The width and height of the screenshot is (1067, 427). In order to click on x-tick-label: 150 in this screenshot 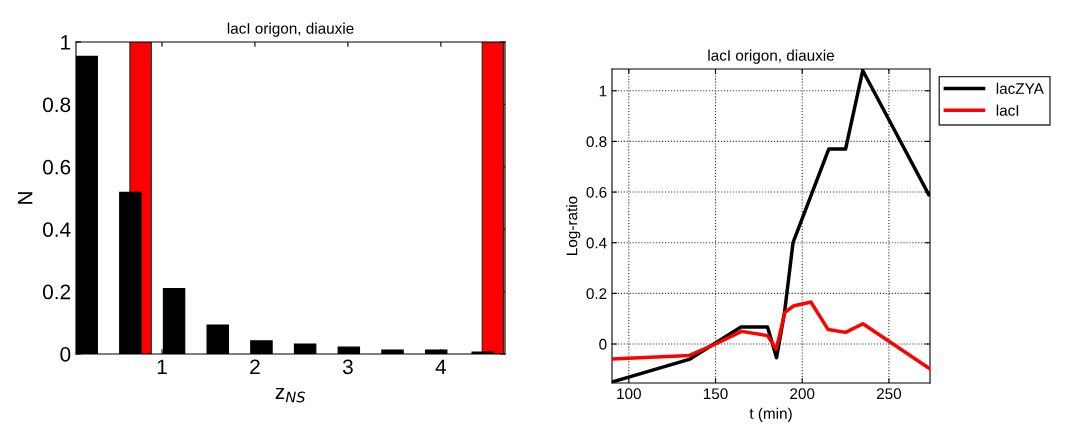, I will do `click(715, 394)`.